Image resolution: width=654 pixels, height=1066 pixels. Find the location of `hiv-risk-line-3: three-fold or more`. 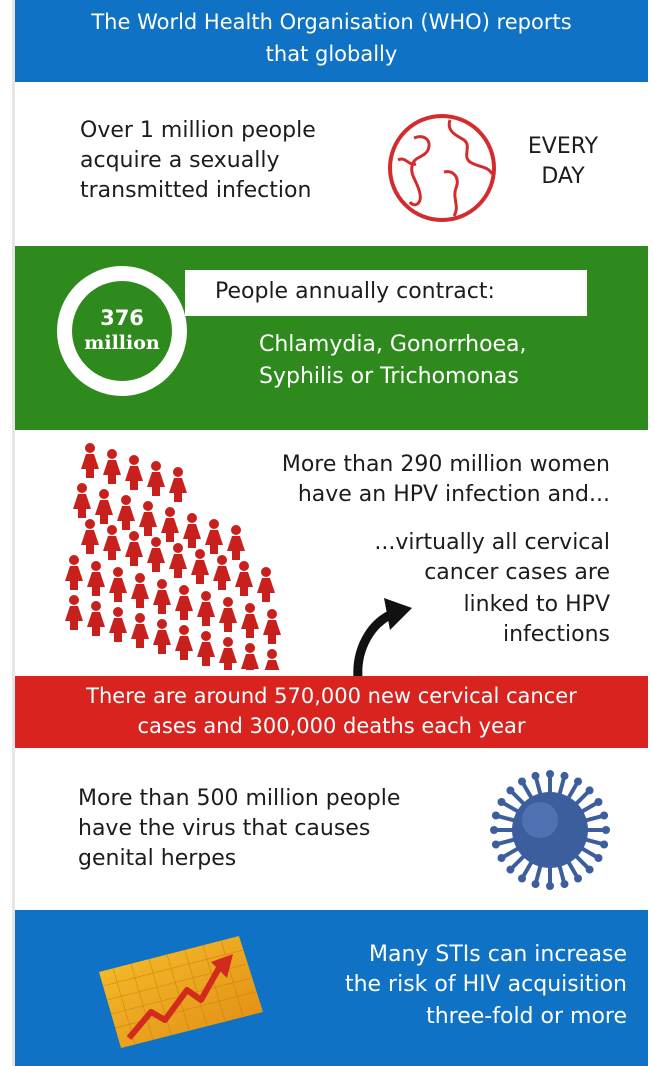

hiv-risk-line-3: three-fold or more is located at coordinates (526, 1016).